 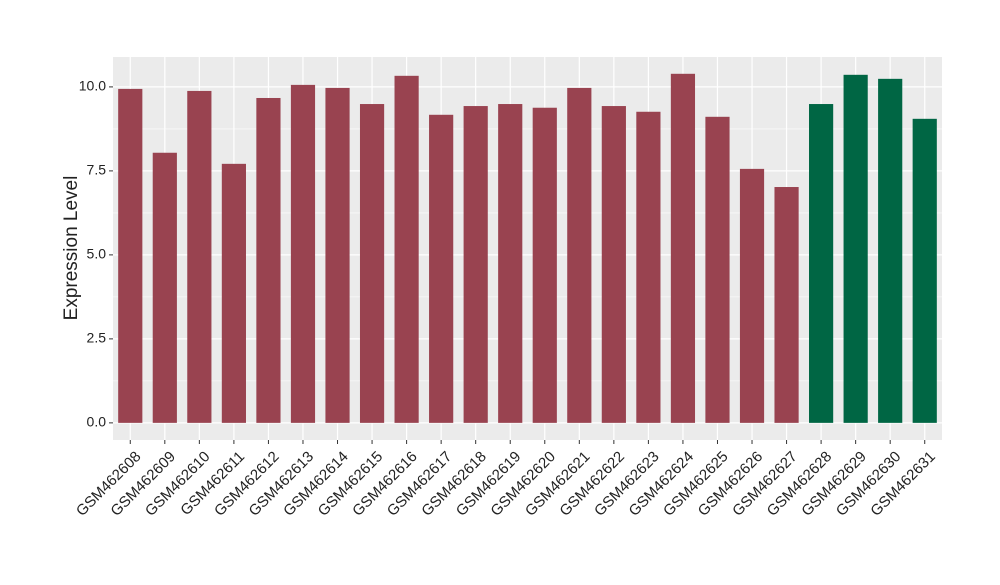 I want to click on y-tick-label: 7.5, so click(x=97, y=170).